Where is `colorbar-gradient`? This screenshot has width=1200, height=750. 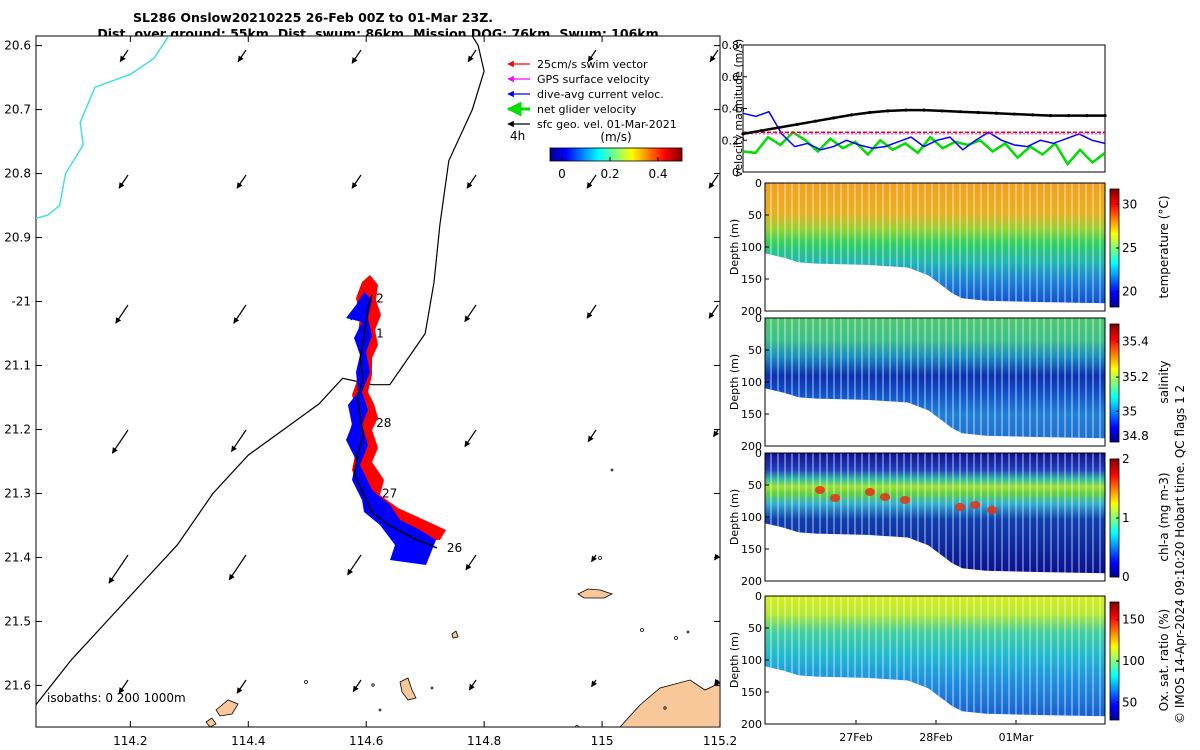 colorbar-gradient is located at coordinates (616, 154).